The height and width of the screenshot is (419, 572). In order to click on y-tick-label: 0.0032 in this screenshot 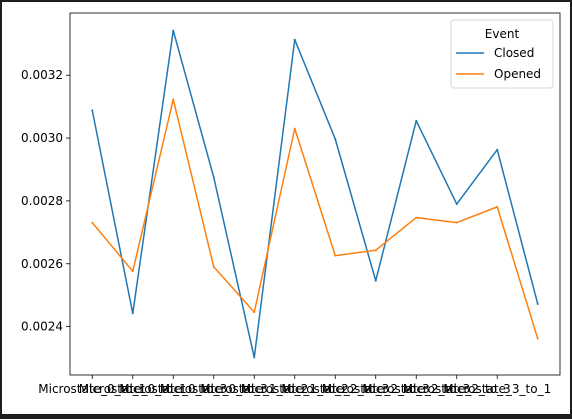, I will do `click(42, 75)`.